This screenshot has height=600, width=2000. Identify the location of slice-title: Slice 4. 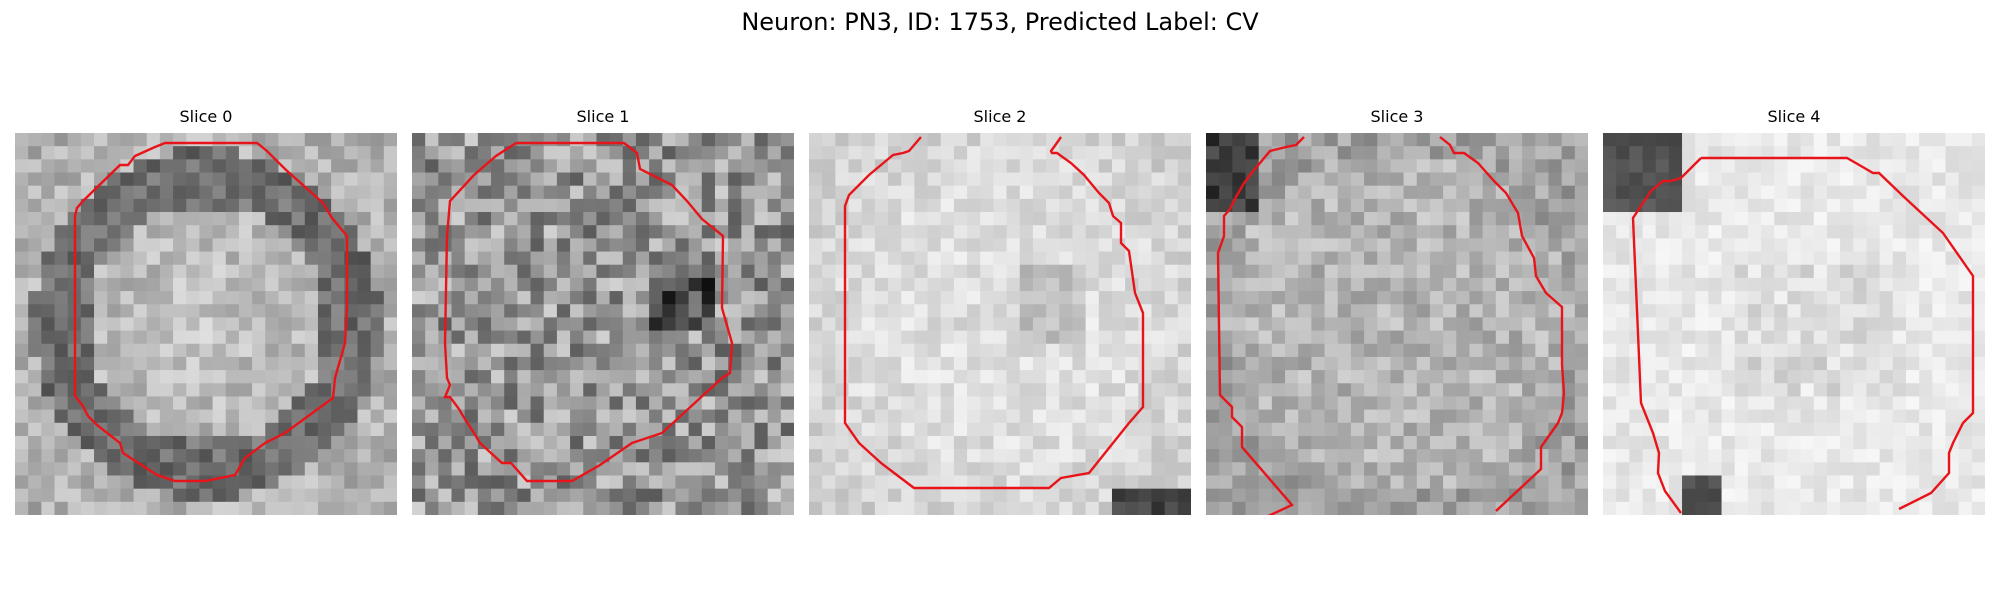
(1794, 116).